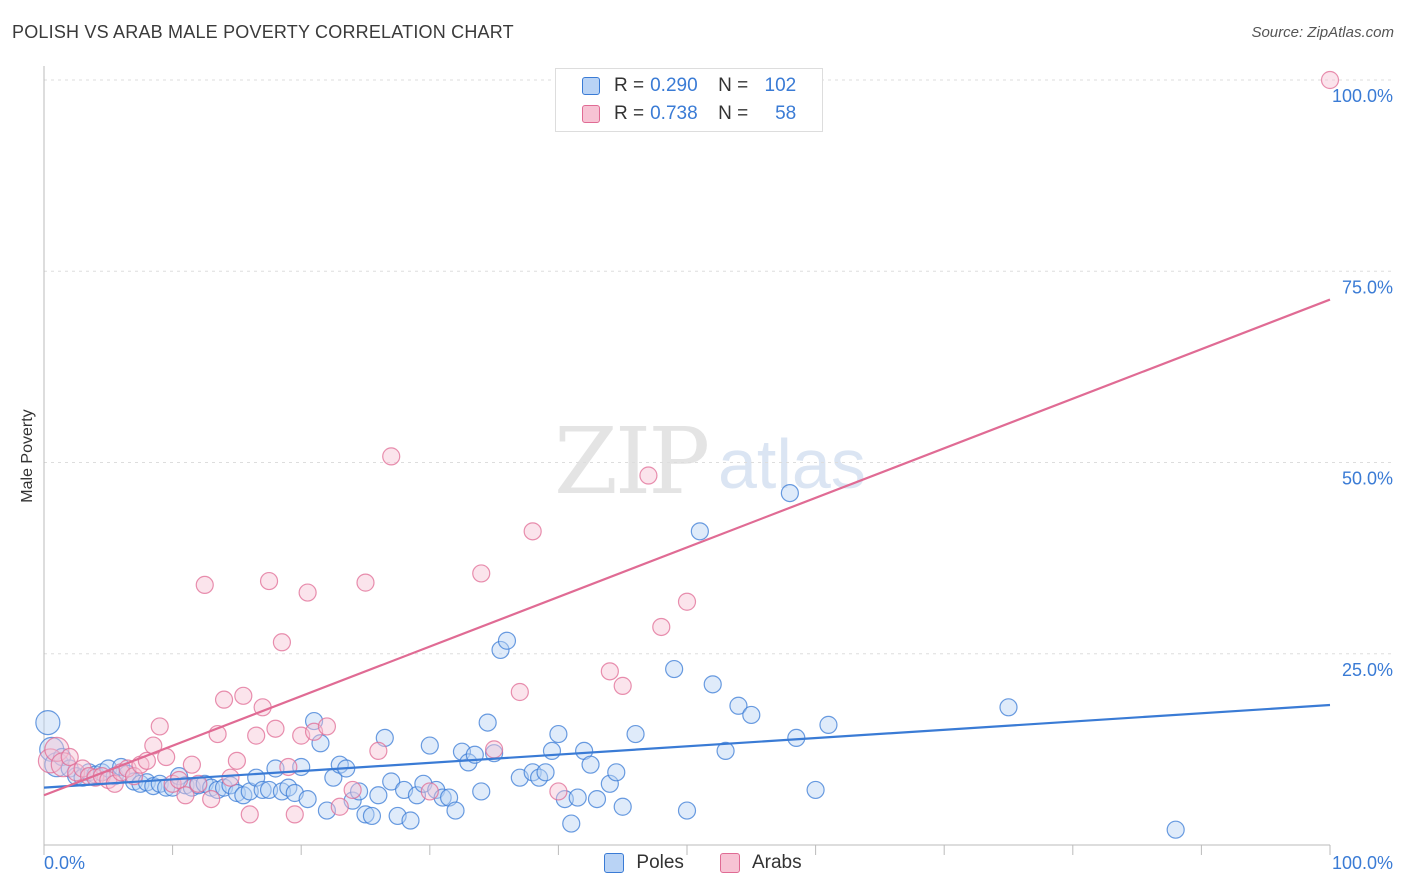 This screenshot has width=1406, height=892. I want to click on legend-item-arabs: Arabs, so click(760, 863).